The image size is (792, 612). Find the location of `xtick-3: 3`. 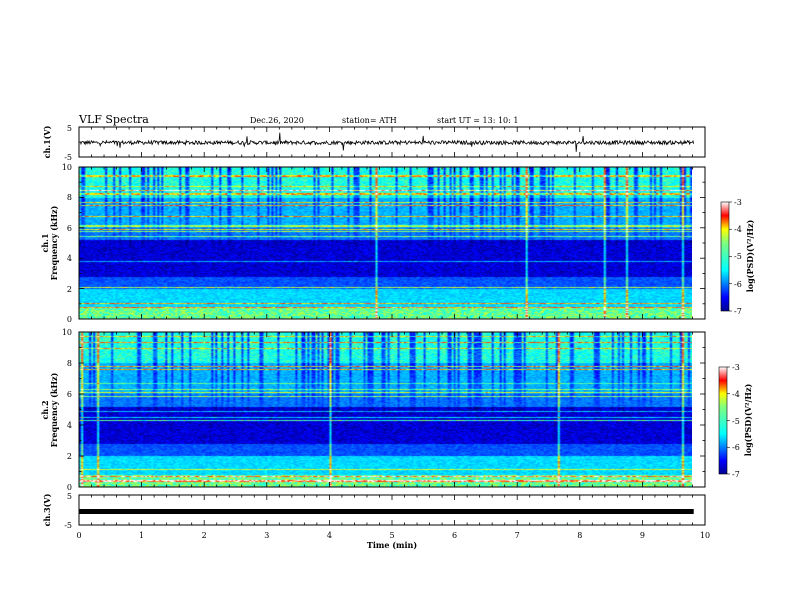

xtick-3: 3 is located at coordinates (266, 535).